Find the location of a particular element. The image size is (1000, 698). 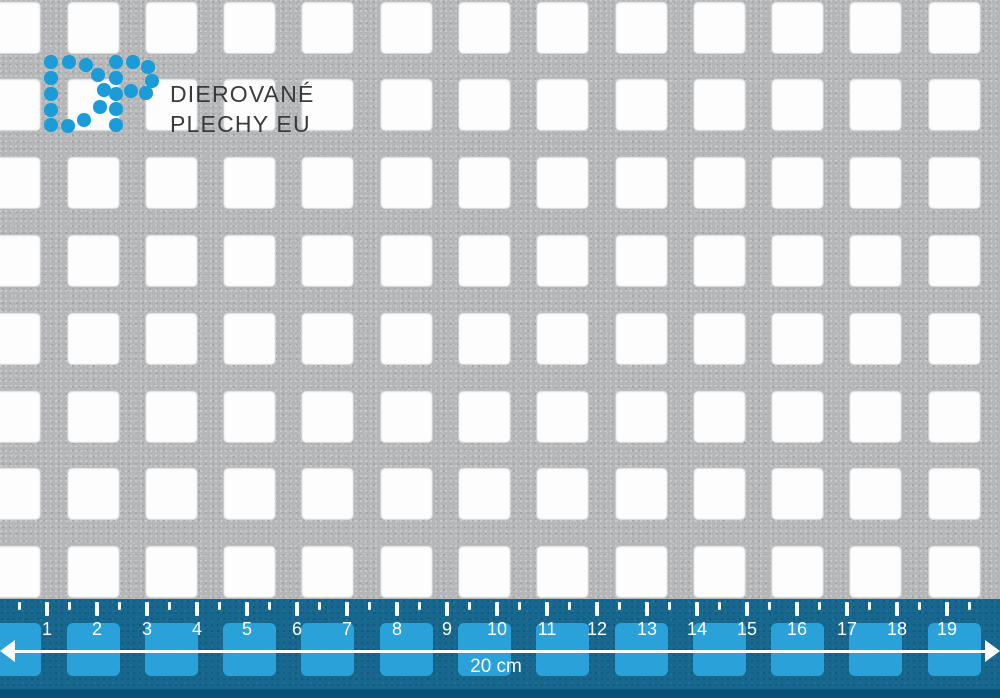

ruler-number: 14 is located at coordinates (697, 629).